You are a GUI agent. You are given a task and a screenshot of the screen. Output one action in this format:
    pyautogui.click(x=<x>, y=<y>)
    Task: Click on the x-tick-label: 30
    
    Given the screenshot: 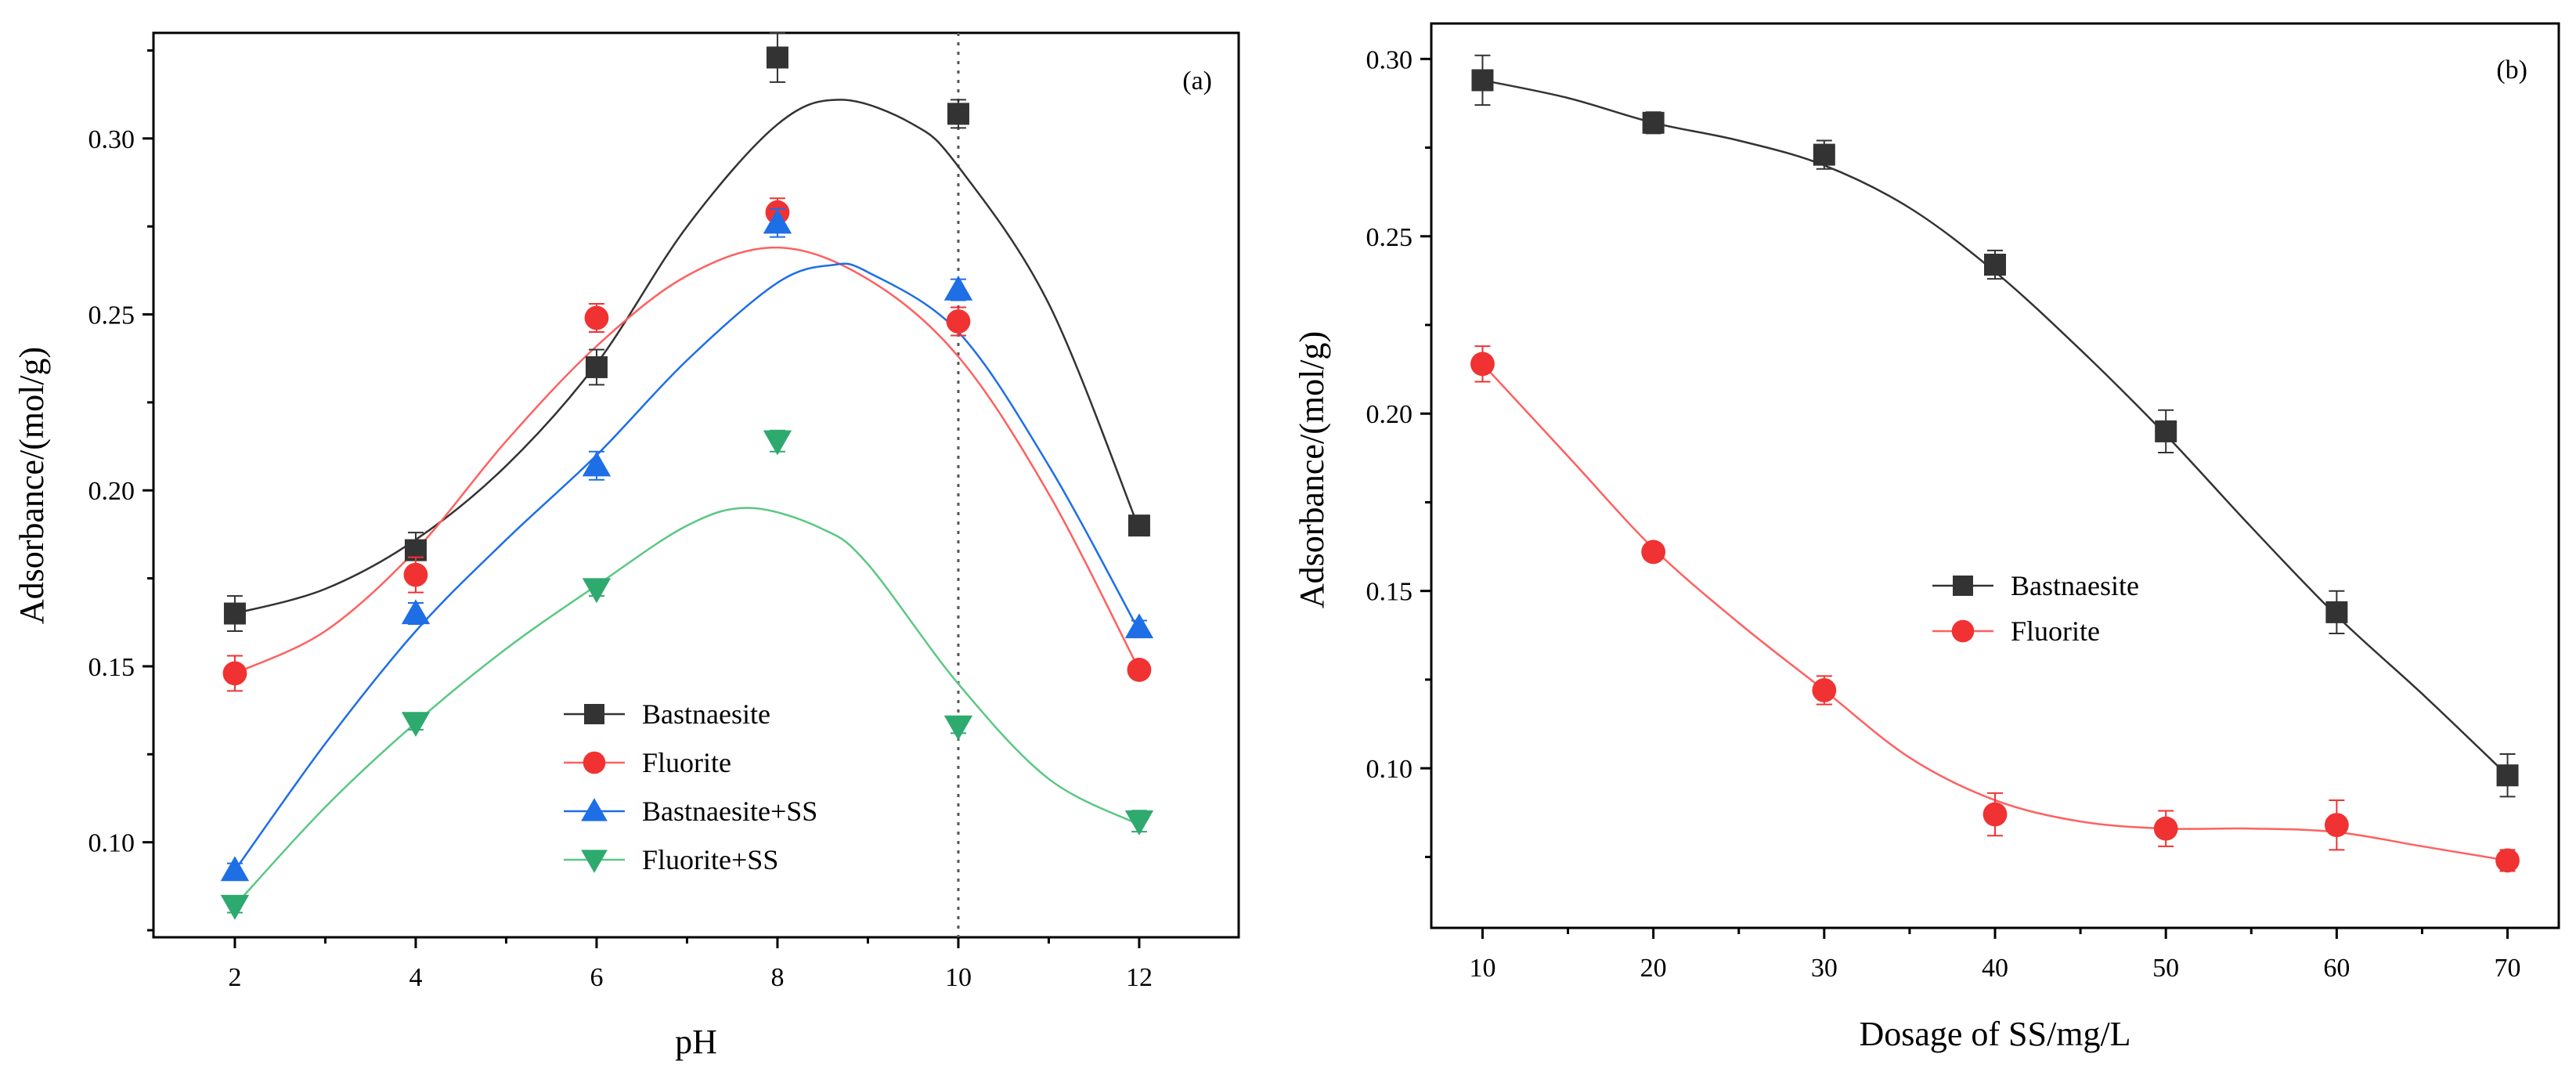 What is the action you would take?
    pyautogui.click(x=1824, y=968)
    